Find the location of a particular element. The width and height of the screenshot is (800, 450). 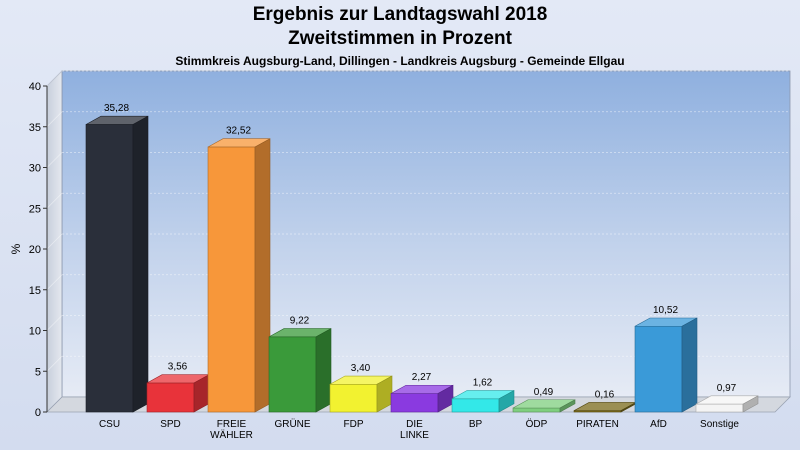

x-tick-label-line: CSU is located at coordinates (109, 424).